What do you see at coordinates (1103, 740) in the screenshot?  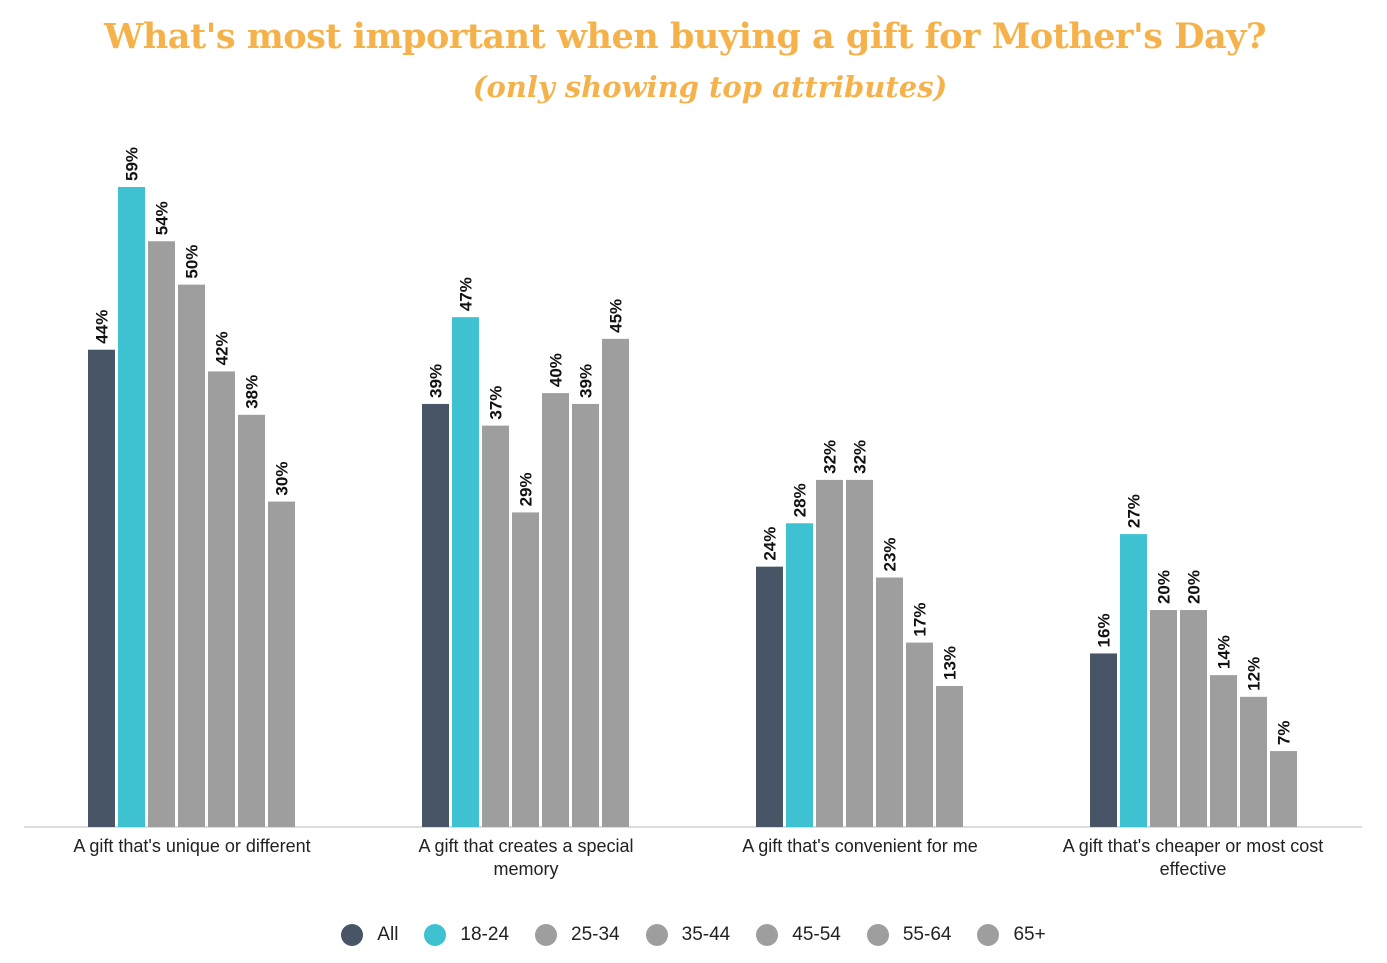 I see `bar-All-cat4` at bounding box center [1103, 740].